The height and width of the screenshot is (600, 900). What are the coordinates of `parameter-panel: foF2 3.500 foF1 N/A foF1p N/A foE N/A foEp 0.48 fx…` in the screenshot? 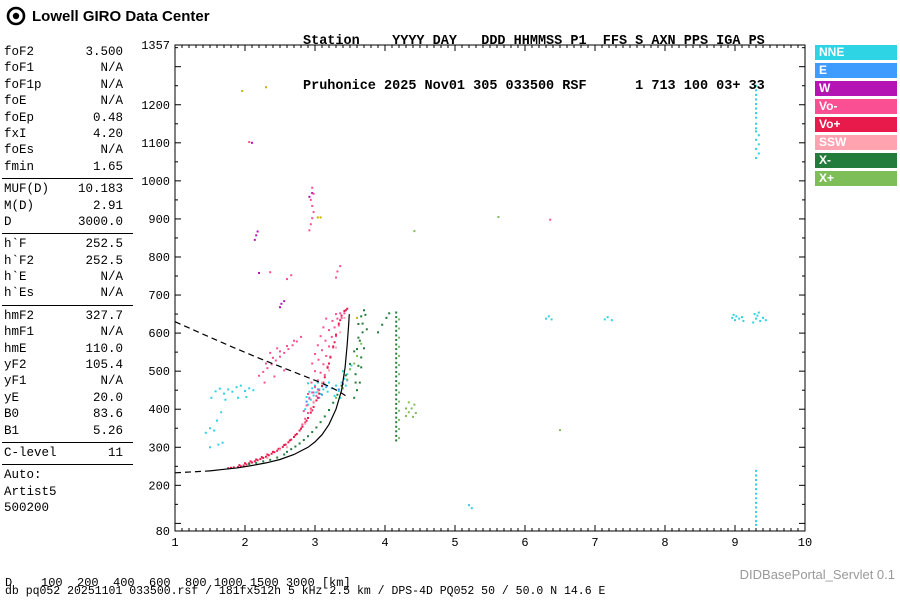 It's located at (67, 281).